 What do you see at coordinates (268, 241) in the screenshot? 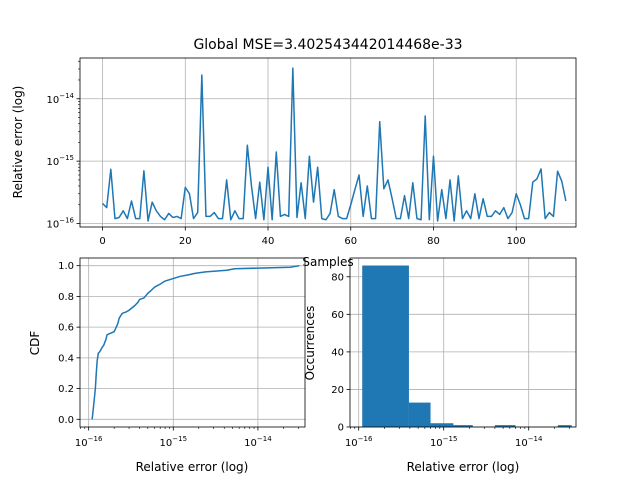
I see `x-tick-label: 40` at bounding box center [268, 241].